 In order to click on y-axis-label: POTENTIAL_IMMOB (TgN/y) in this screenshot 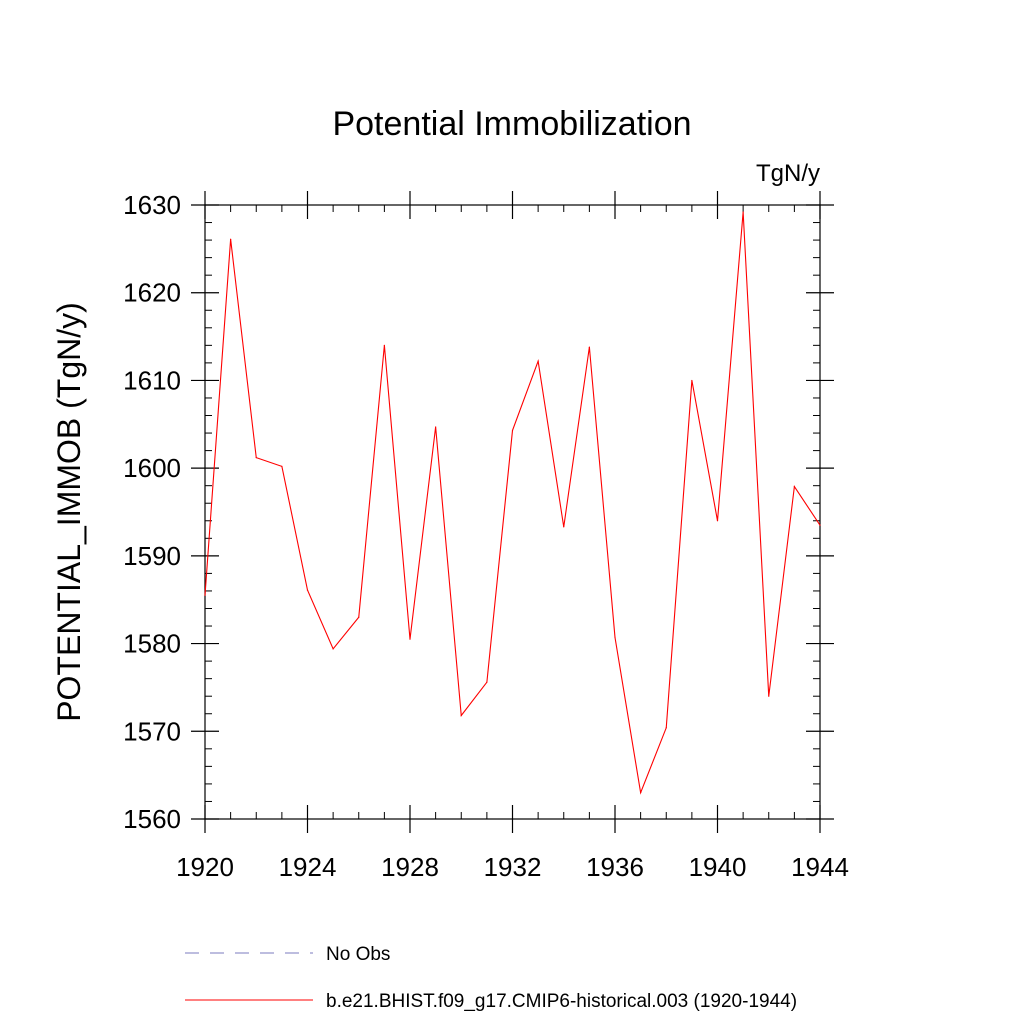, I will do `click(69, 512)`.